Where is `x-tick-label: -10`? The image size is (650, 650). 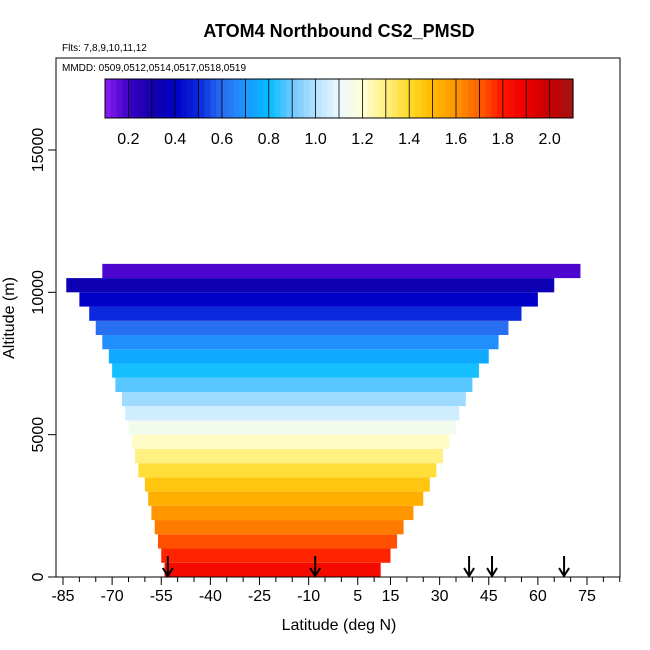
x-tick-label: -10 is located at coordinates (308, 596).